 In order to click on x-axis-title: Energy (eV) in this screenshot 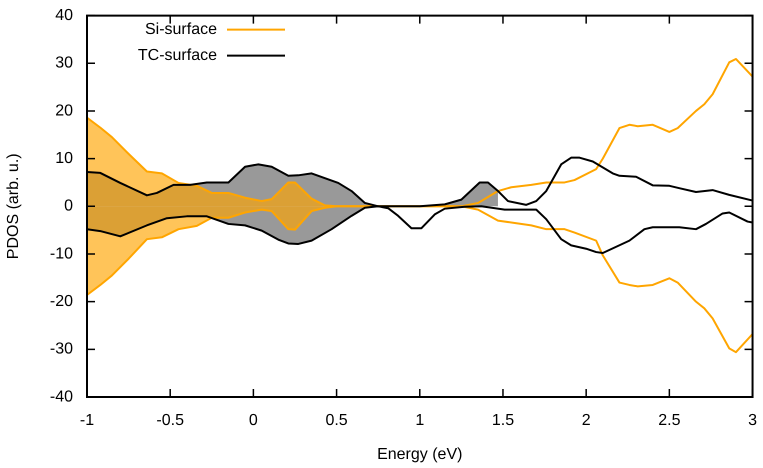, I will do `click(419, 454)`.